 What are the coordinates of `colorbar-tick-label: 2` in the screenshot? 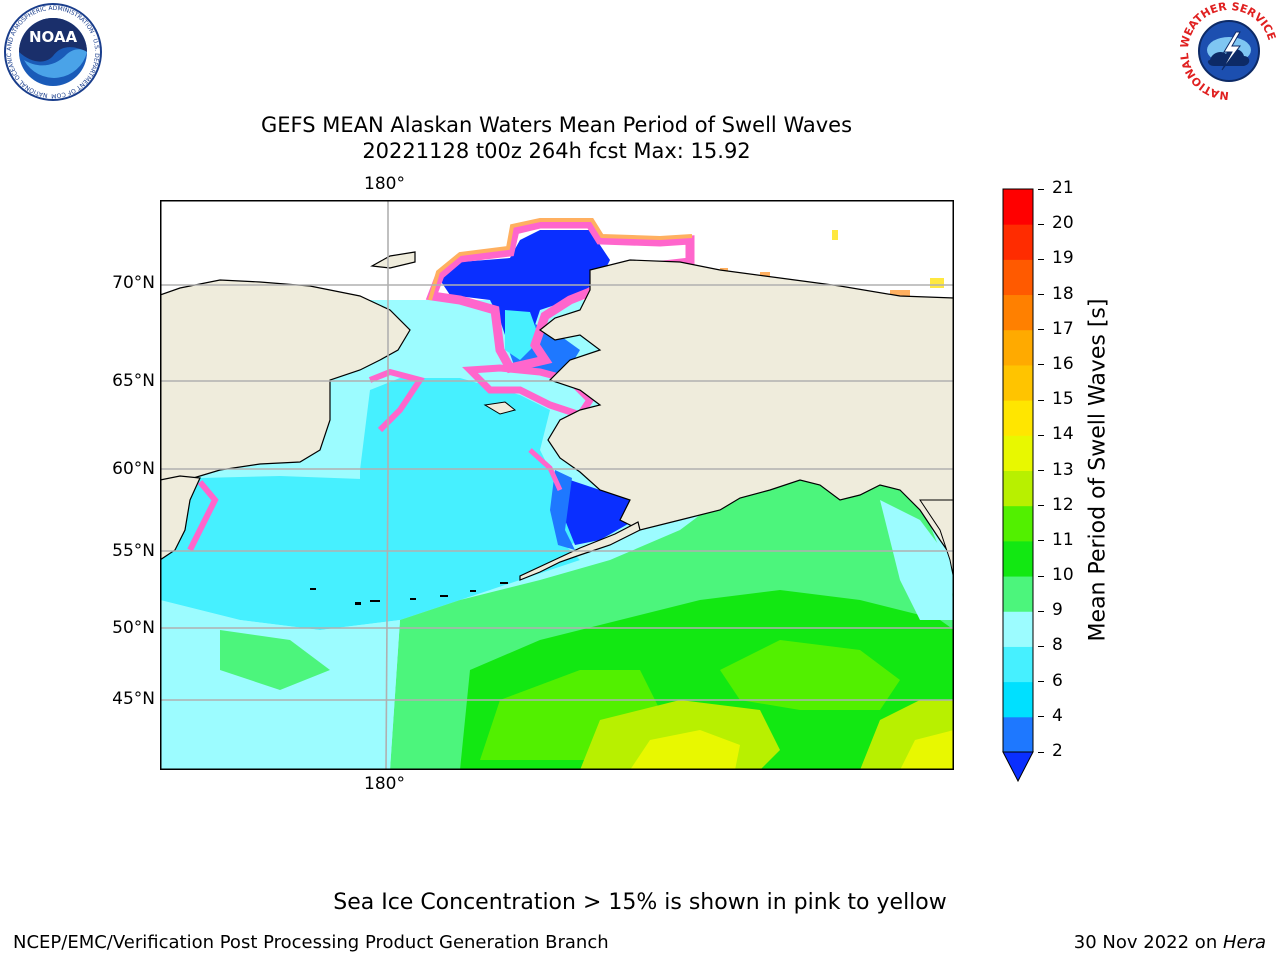 It's located at (1057, 751).